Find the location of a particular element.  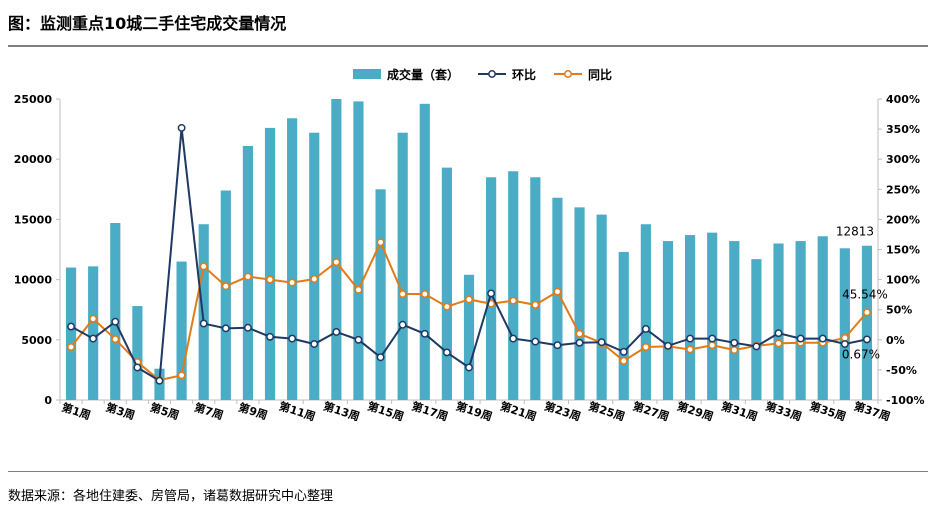

x-tick-label: 第19周 is located at coordinates (474, 411).